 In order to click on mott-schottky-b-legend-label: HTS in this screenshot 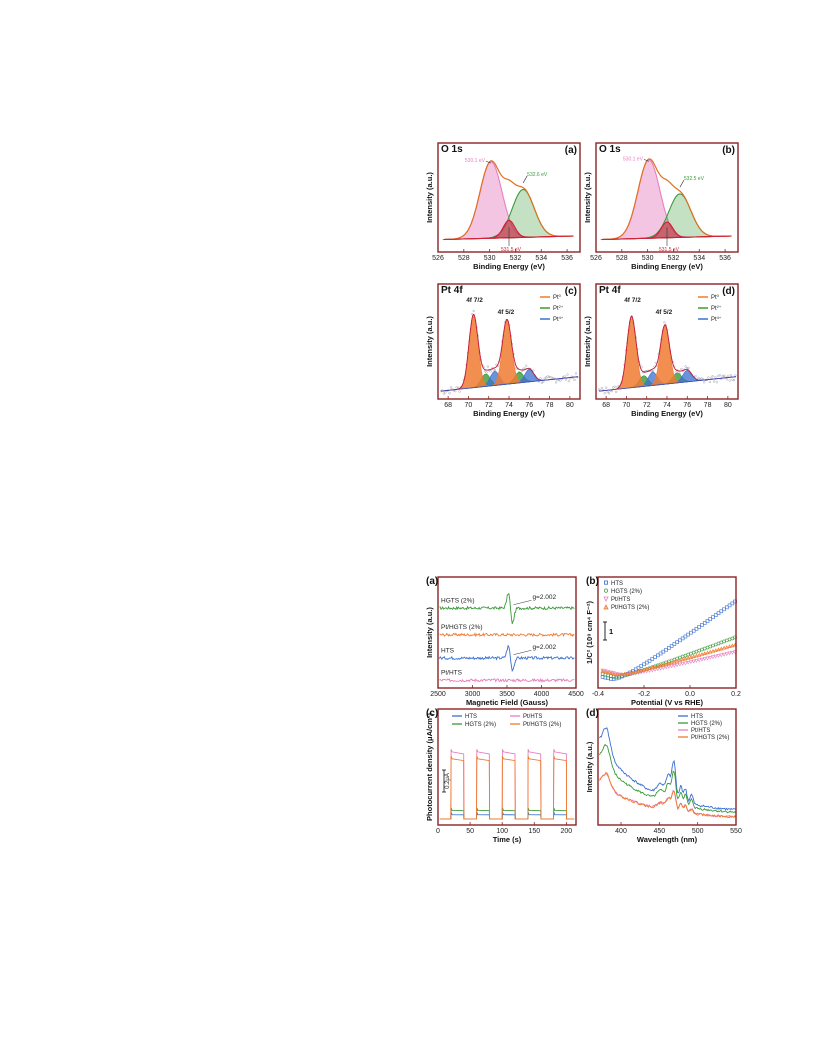, I will do `click(617, 584)`.